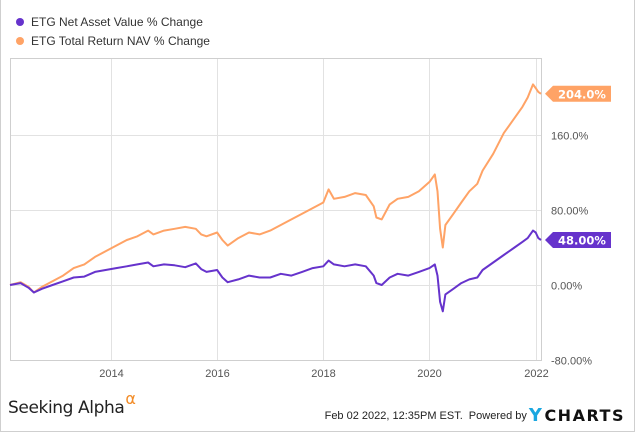  What do you see at coordinates (570, 212) in the screenshot?
I see `y-tick-label: 80.00%` at bounding box center [570, 212].